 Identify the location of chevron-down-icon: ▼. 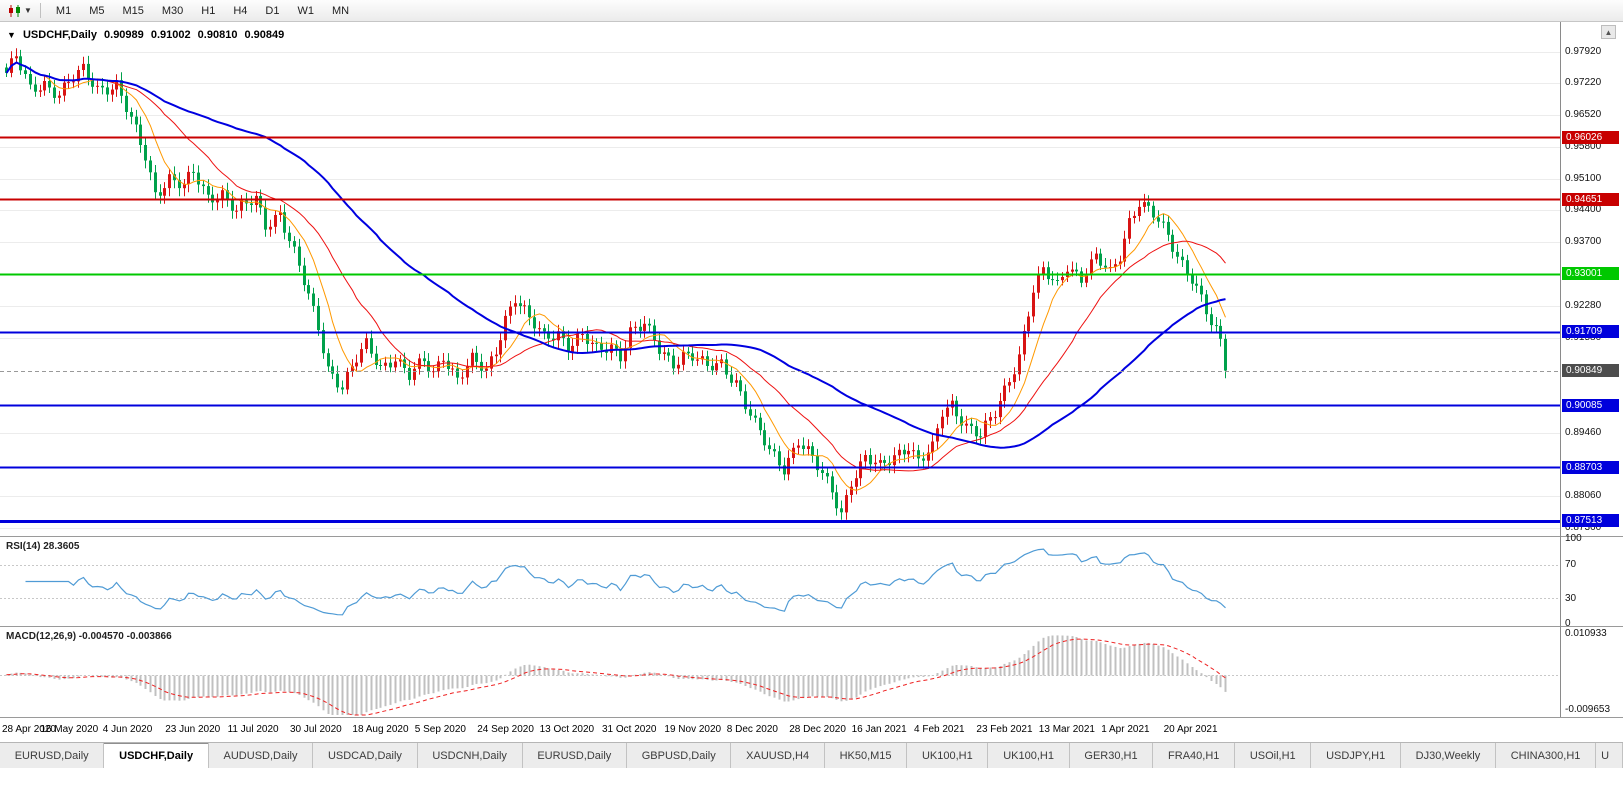
(28, 10).